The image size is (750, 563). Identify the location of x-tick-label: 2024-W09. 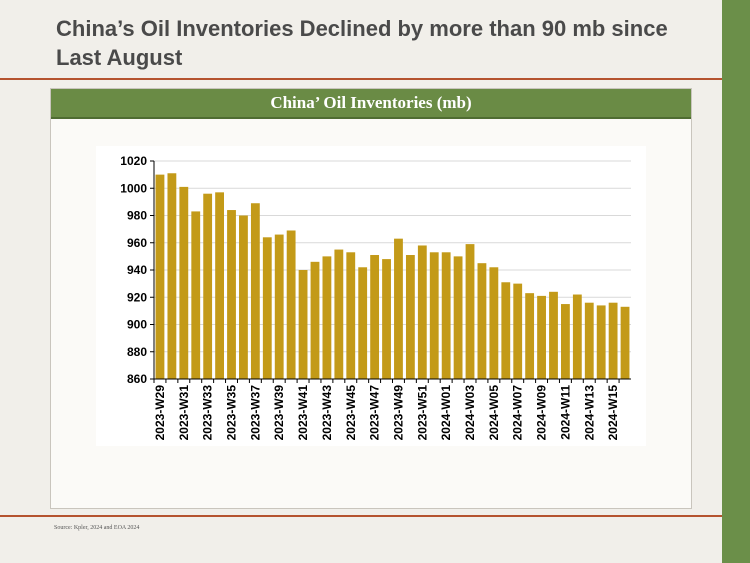
(542, 413).